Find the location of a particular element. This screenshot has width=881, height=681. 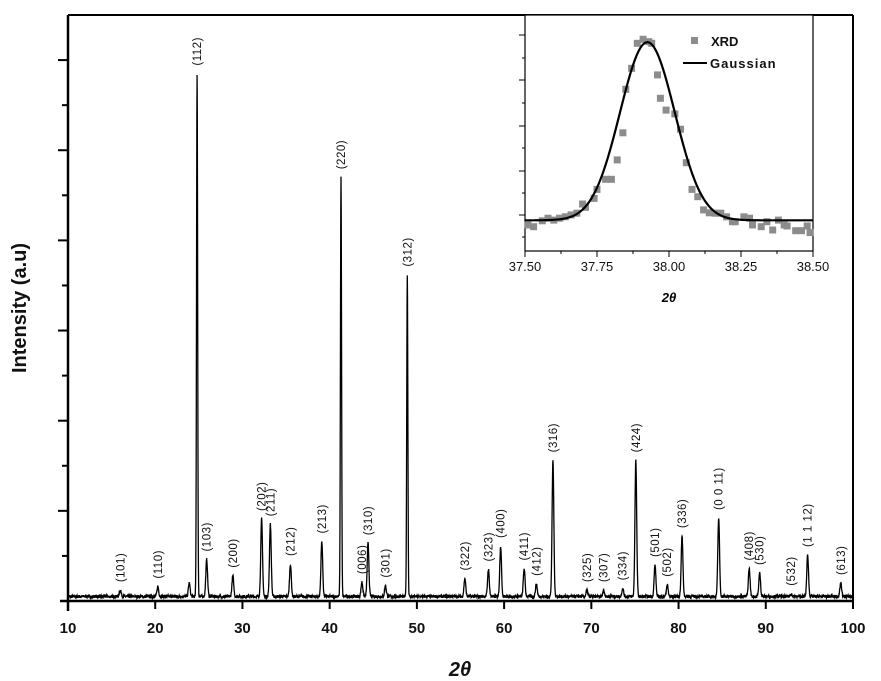

x-tick-label: 90 is located at coordinates (765, 628).